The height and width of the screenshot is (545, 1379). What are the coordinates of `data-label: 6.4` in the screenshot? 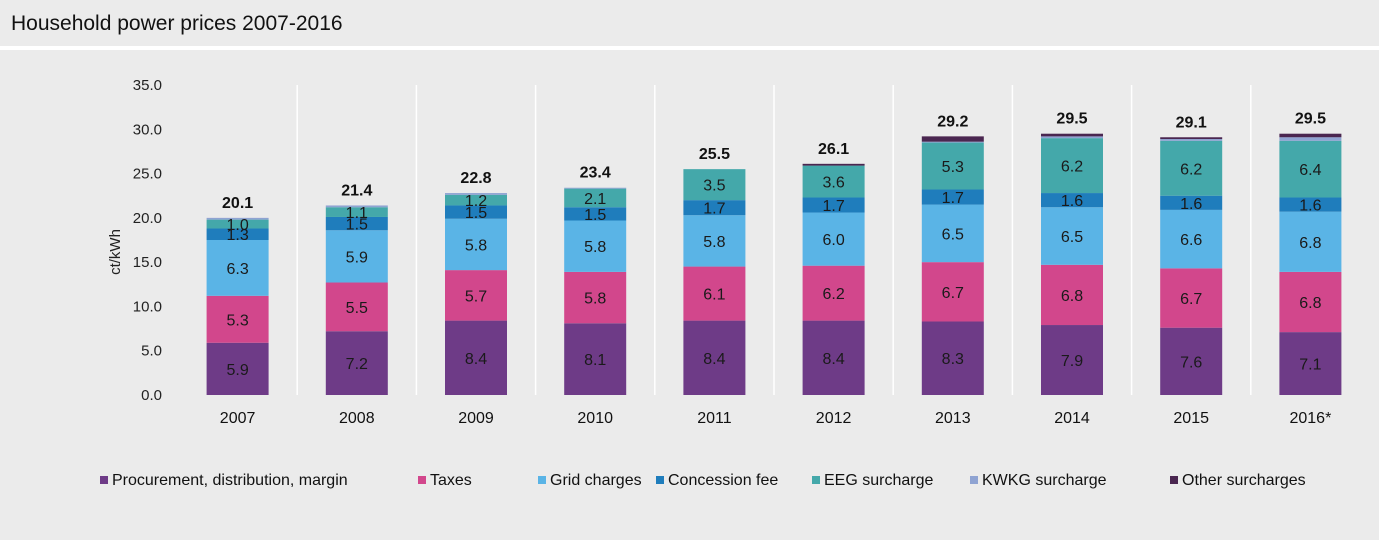 It's located at (1310, 170).